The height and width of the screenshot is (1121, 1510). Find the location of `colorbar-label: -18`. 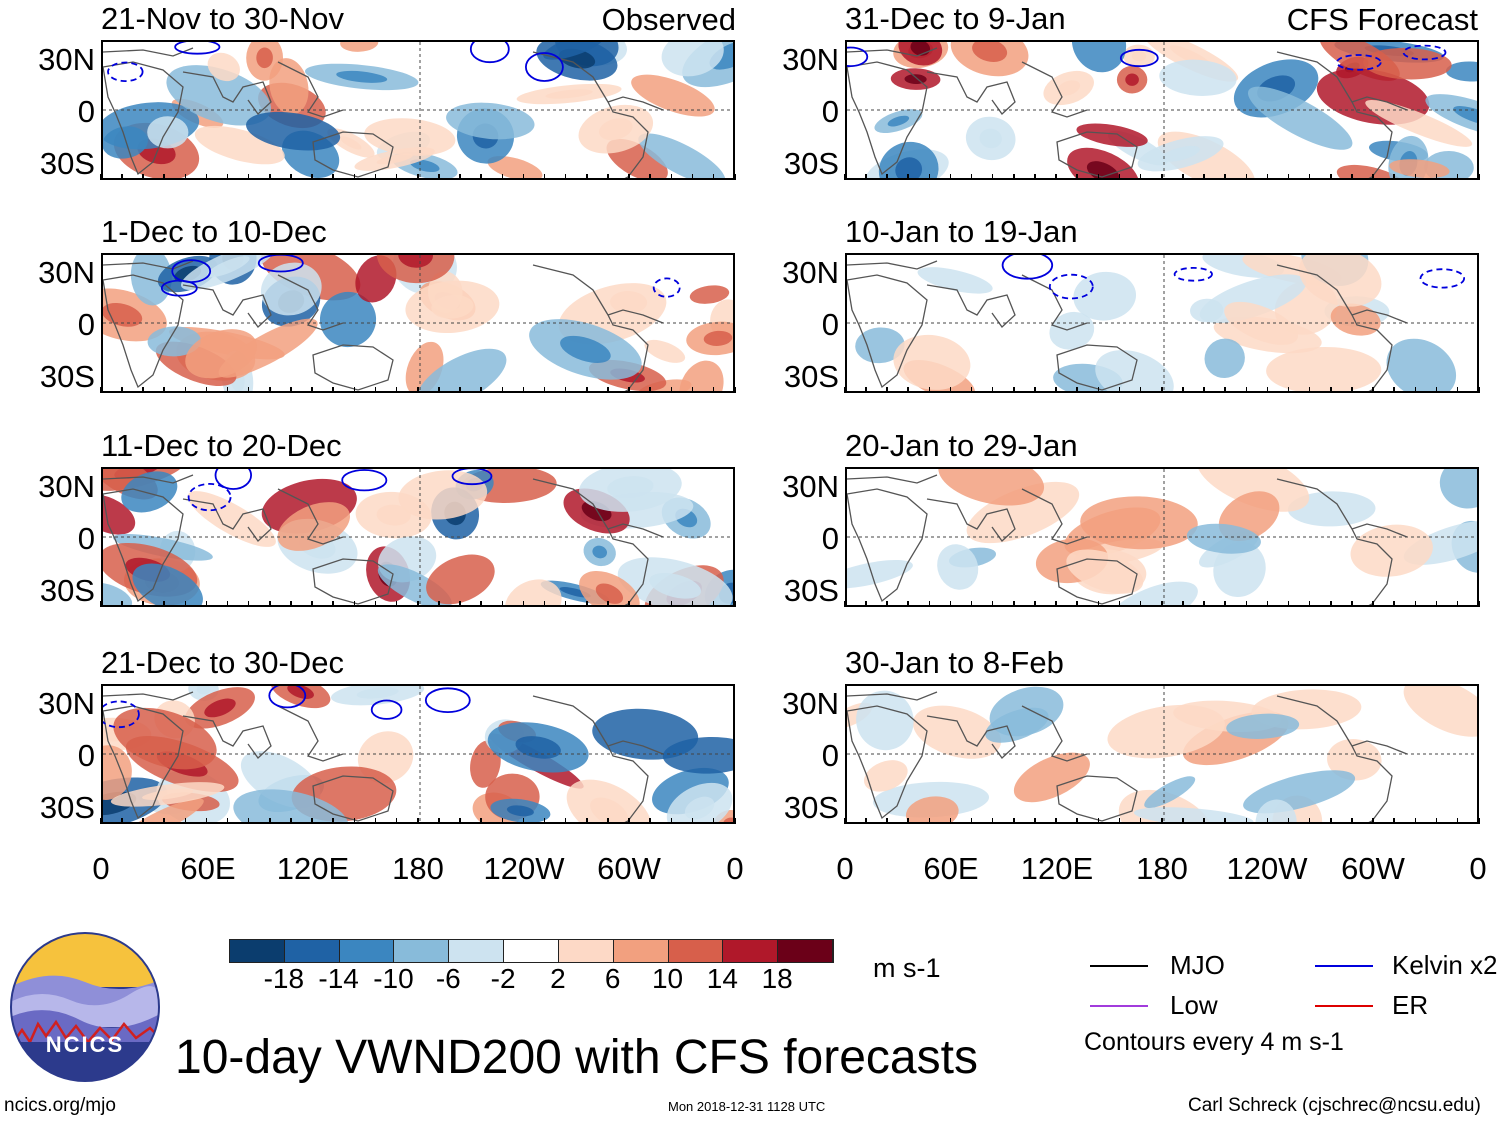

colorbar-label: -18 is located at coordinates (284, 978).